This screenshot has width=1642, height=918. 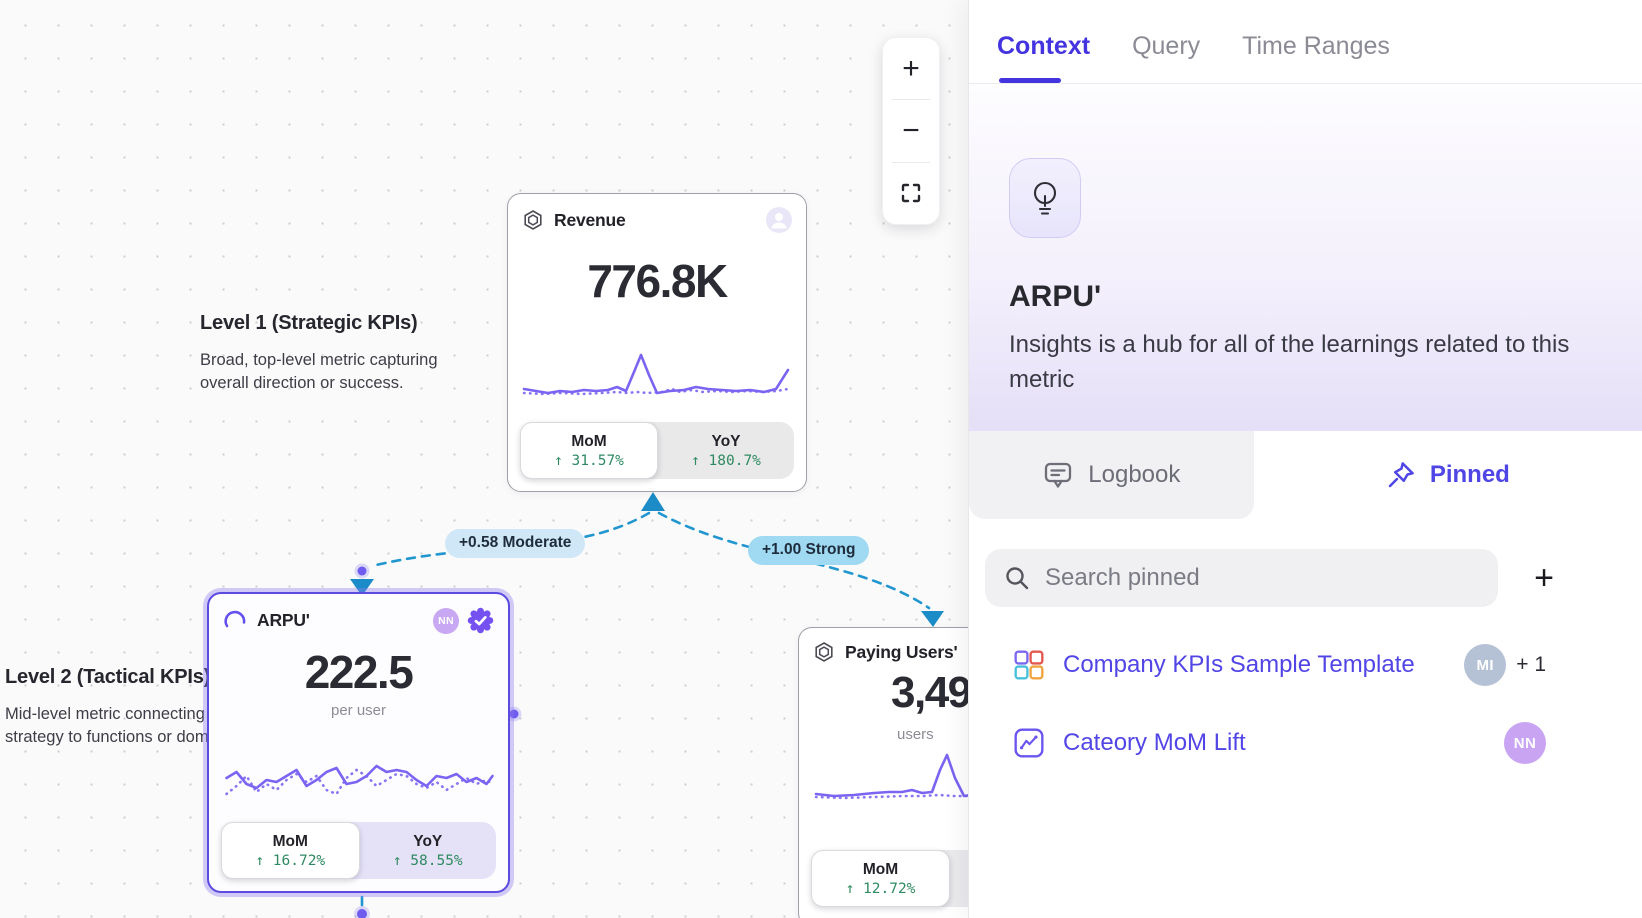 What do you see at coordinates (959, 878) in the screenshot?
I see `yoy-tab` at bounding box center [959, 878].